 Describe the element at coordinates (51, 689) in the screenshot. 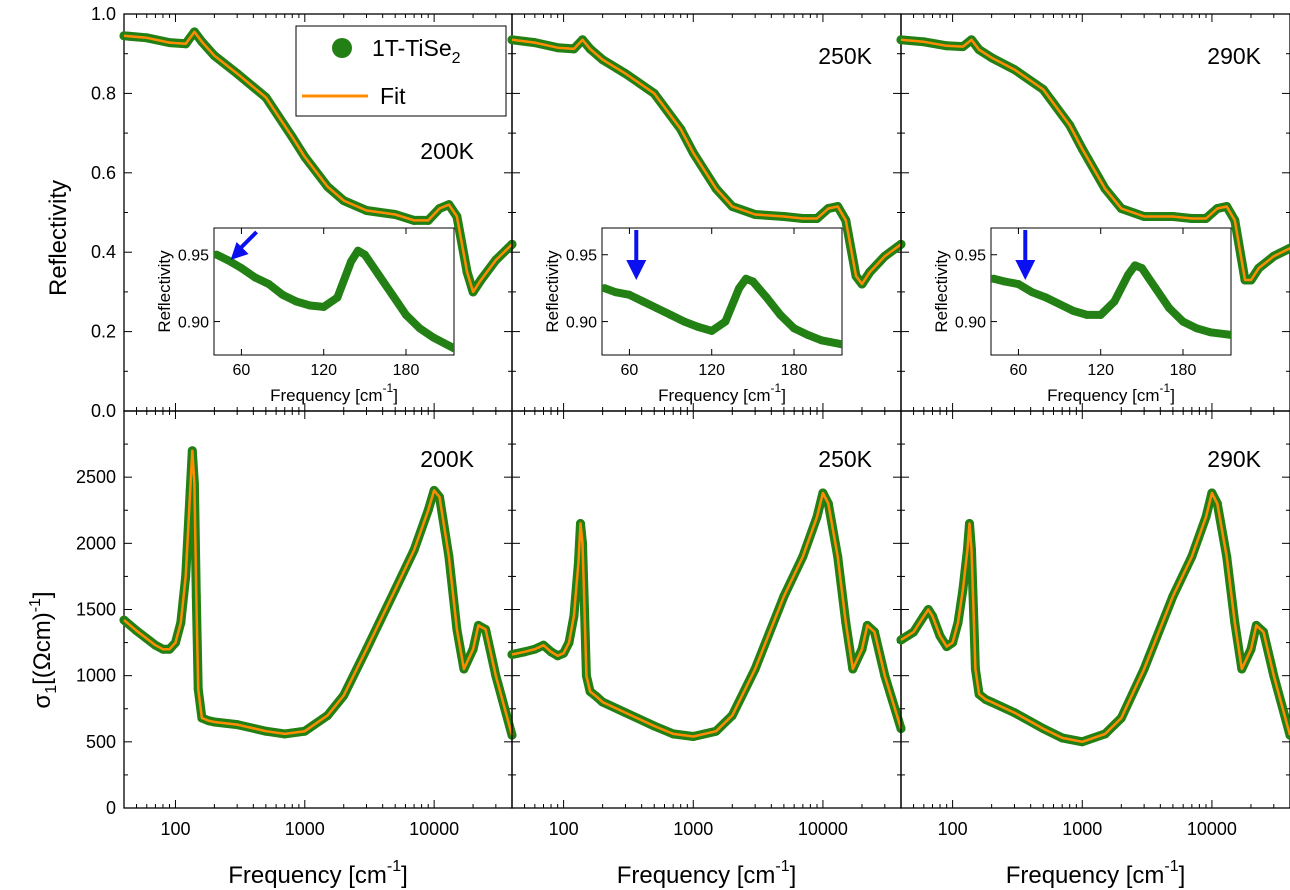

I see `sigma-subscript: 1` at that location.